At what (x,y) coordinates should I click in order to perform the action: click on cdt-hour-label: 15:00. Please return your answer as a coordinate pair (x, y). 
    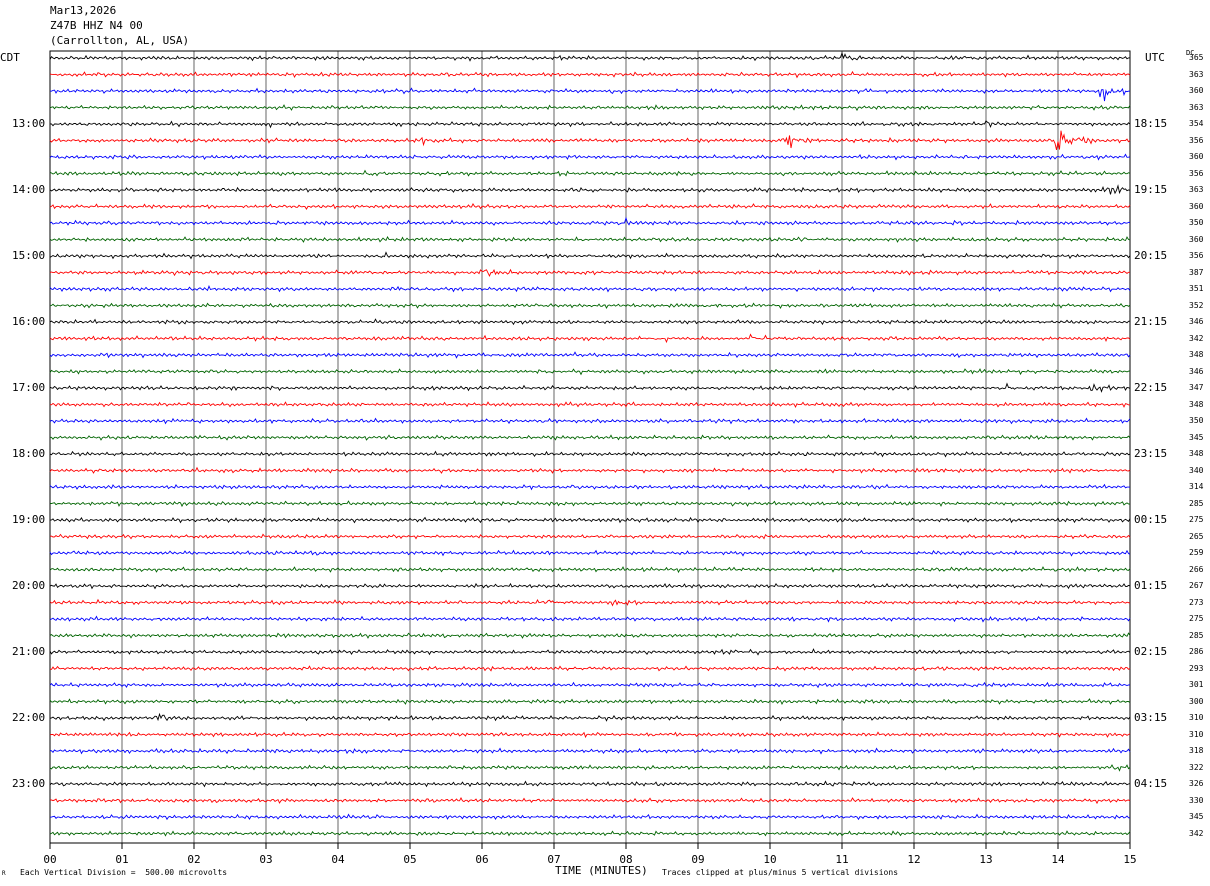
    Looking at the image, I should click on (29, 255).